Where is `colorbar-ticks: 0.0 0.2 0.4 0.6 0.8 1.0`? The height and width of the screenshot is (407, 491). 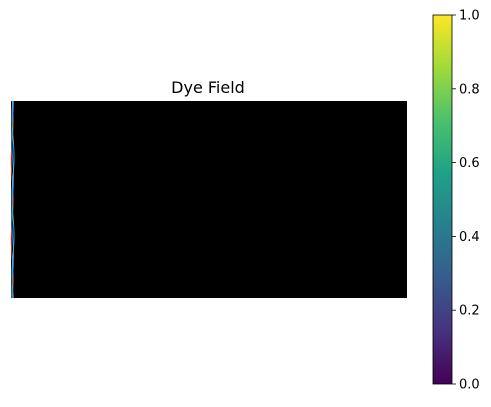 colorbar-ticks: 0.0 0.2 0.4 0.6 0.8 1.0 is located at coordinates (466, 201).